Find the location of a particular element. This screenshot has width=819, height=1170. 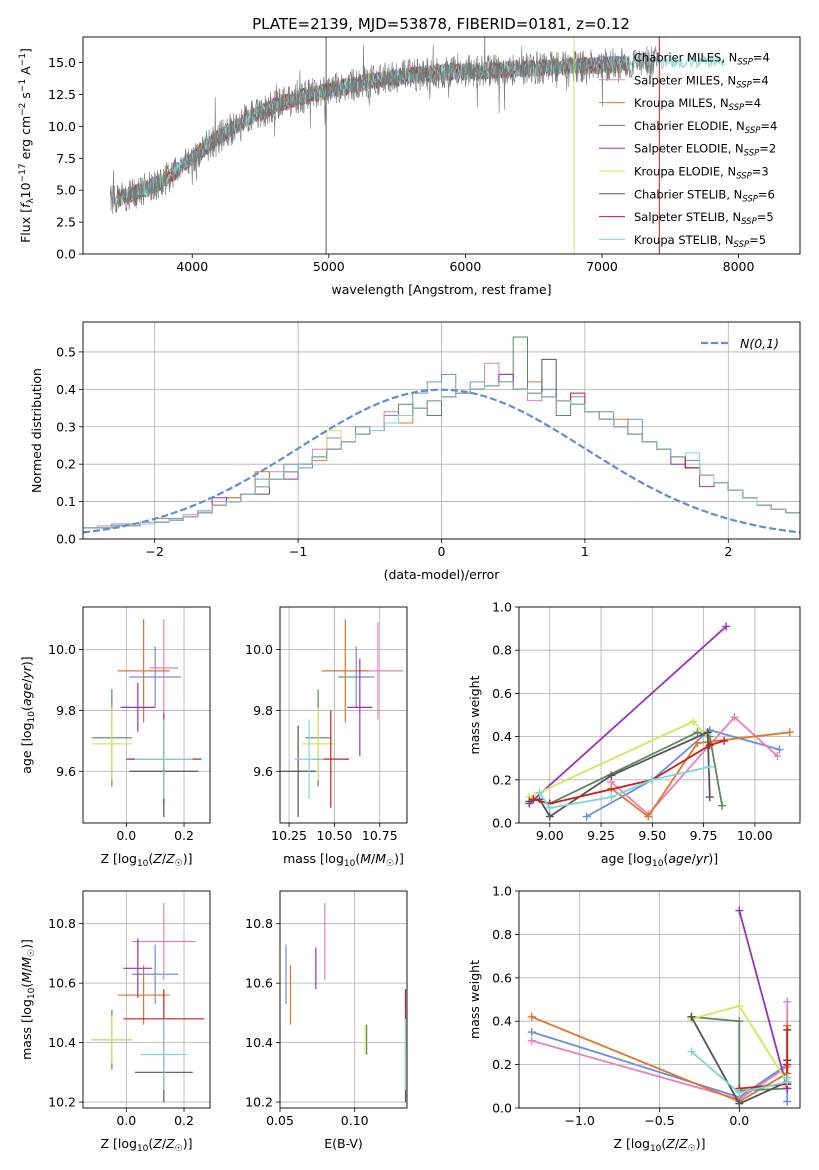

legend-label: N(0,1) is located at coordinates (759, 343).